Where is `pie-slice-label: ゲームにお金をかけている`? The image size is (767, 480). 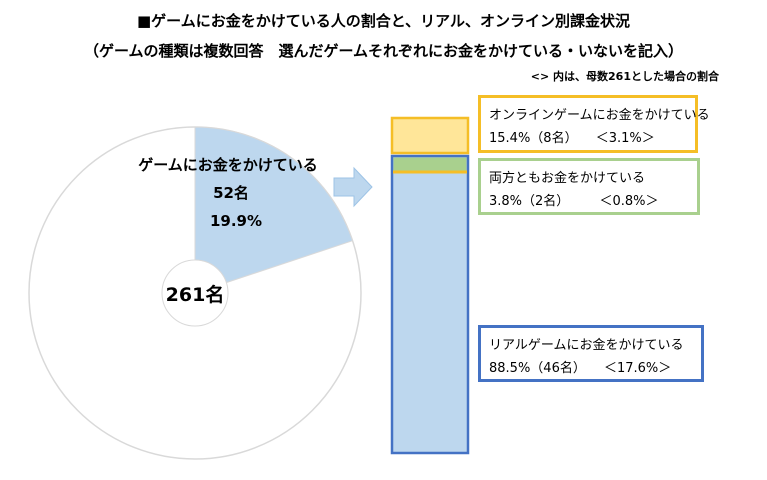
pie-slice-label: ゲームにお金をかけている is located at coordinates (228, 165).